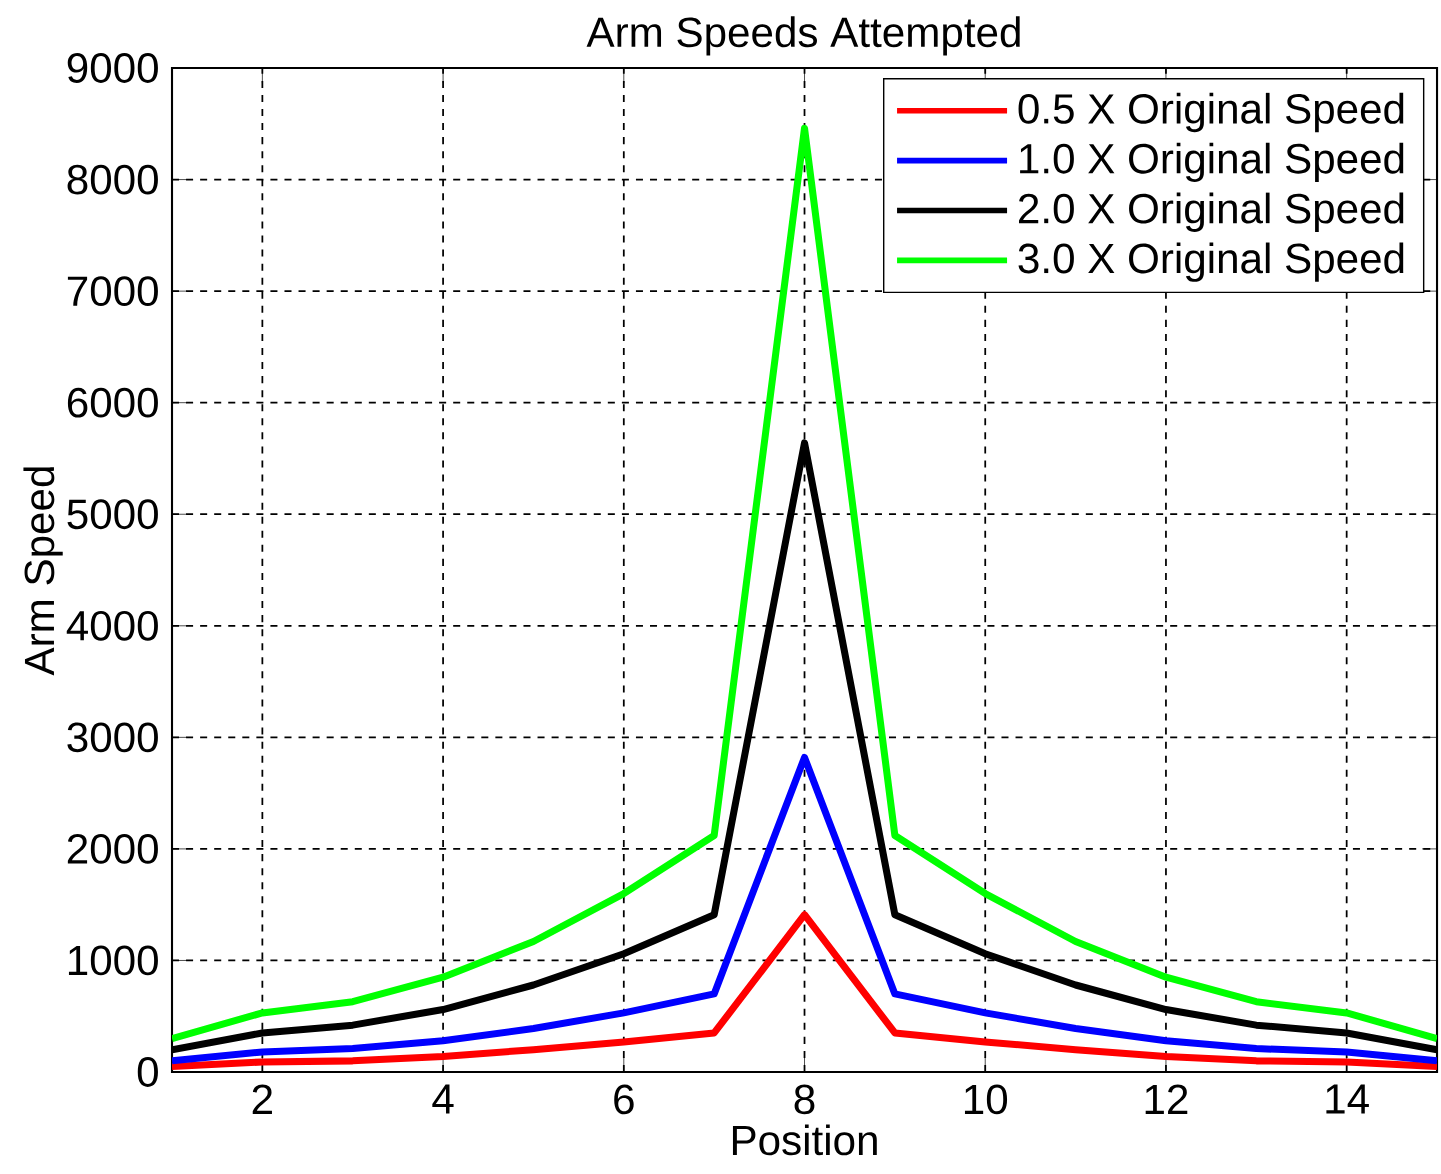 This screenshot has width=1441, height=1174. I want to click on y-tick-label: 2000, so click(112, 848).